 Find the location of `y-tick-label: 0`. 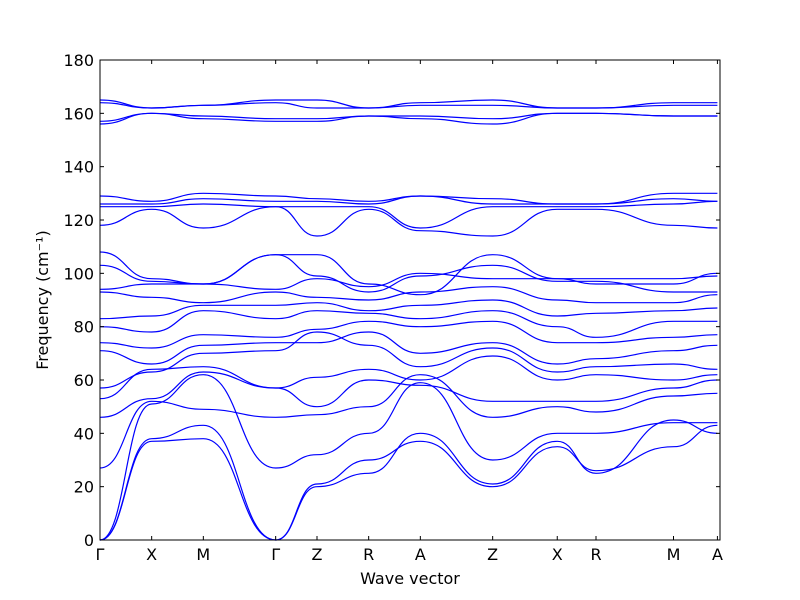

y-tick-label: 0 is located at coordinates (89, 540).